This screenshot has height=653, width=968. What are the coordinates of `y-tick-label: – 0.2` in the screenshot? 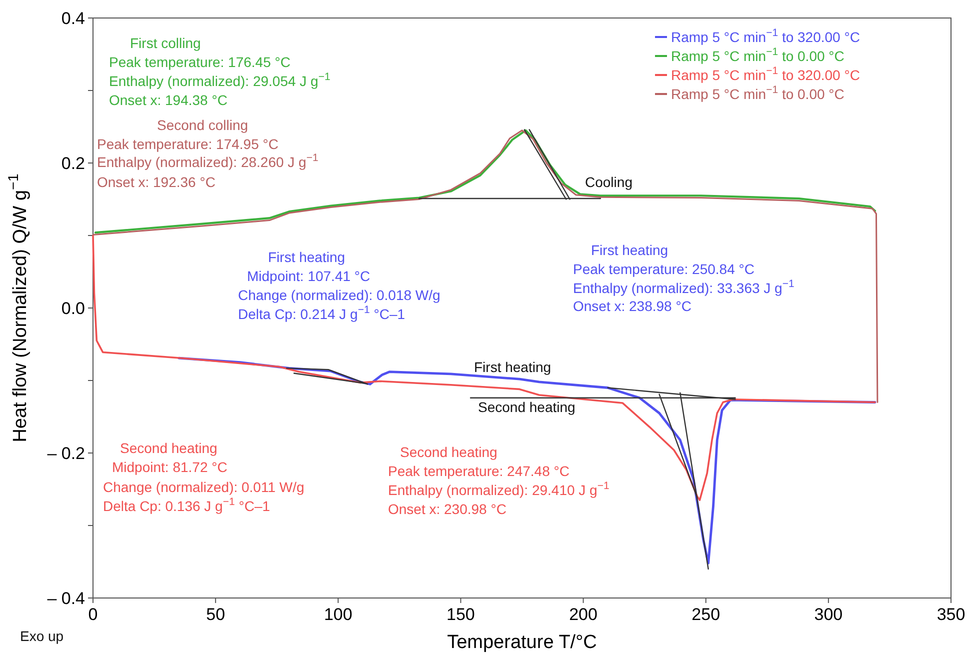 It's located at (66, 453).